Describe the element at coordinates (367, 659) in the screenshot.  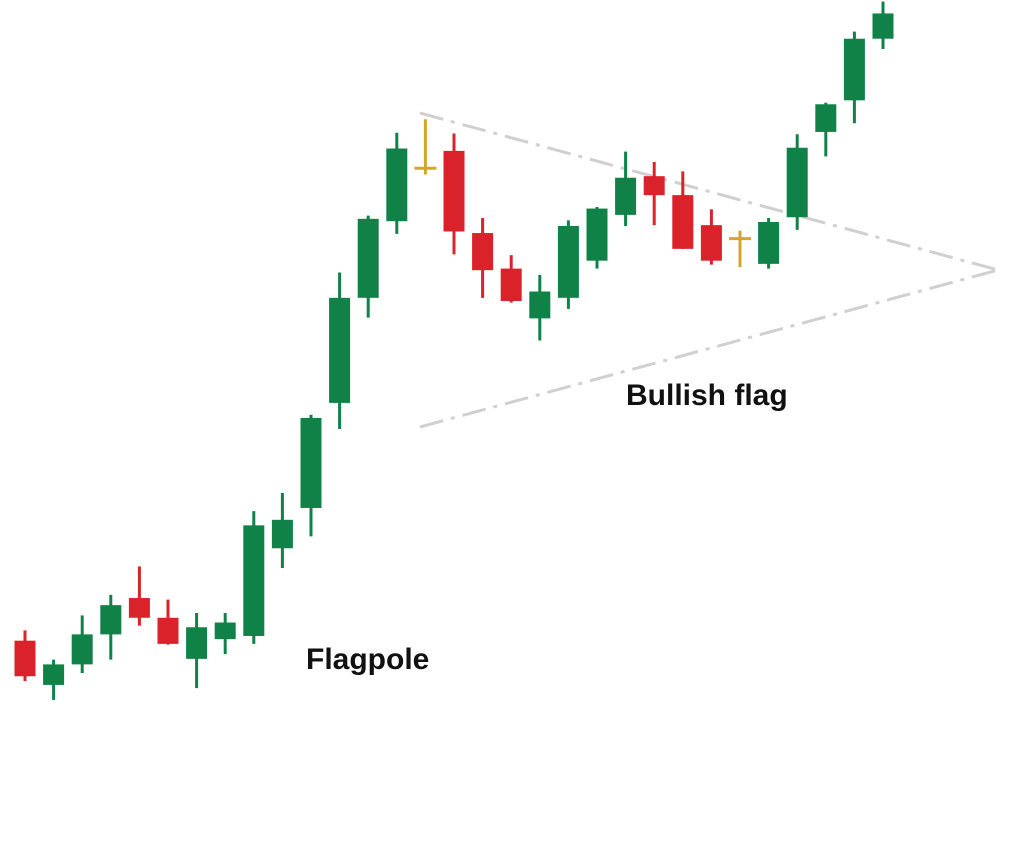
I see `flagpole-label: Flagpole` at that location.